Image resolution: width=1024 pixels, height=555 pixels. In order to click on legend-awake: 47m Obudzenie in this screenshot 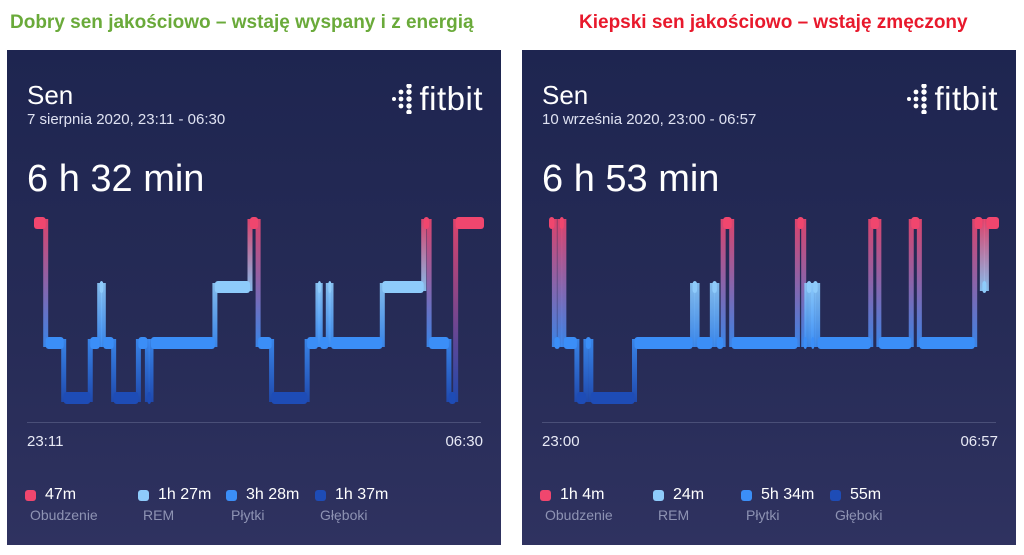, I will do `click(61, 504)`.